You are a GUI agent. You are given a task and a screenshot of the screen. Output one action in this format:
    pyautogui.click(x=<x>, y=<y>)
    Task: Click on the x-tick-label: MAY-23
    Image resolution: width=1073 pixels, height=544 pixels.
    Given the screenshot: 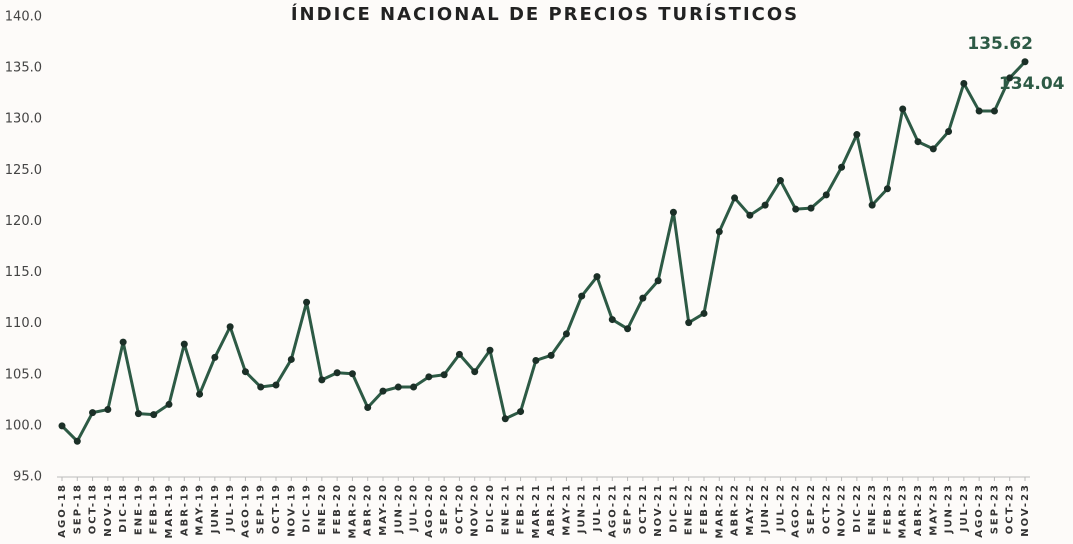 What is the action you would take?
    pyautogui.click(x=933, y=509)
    